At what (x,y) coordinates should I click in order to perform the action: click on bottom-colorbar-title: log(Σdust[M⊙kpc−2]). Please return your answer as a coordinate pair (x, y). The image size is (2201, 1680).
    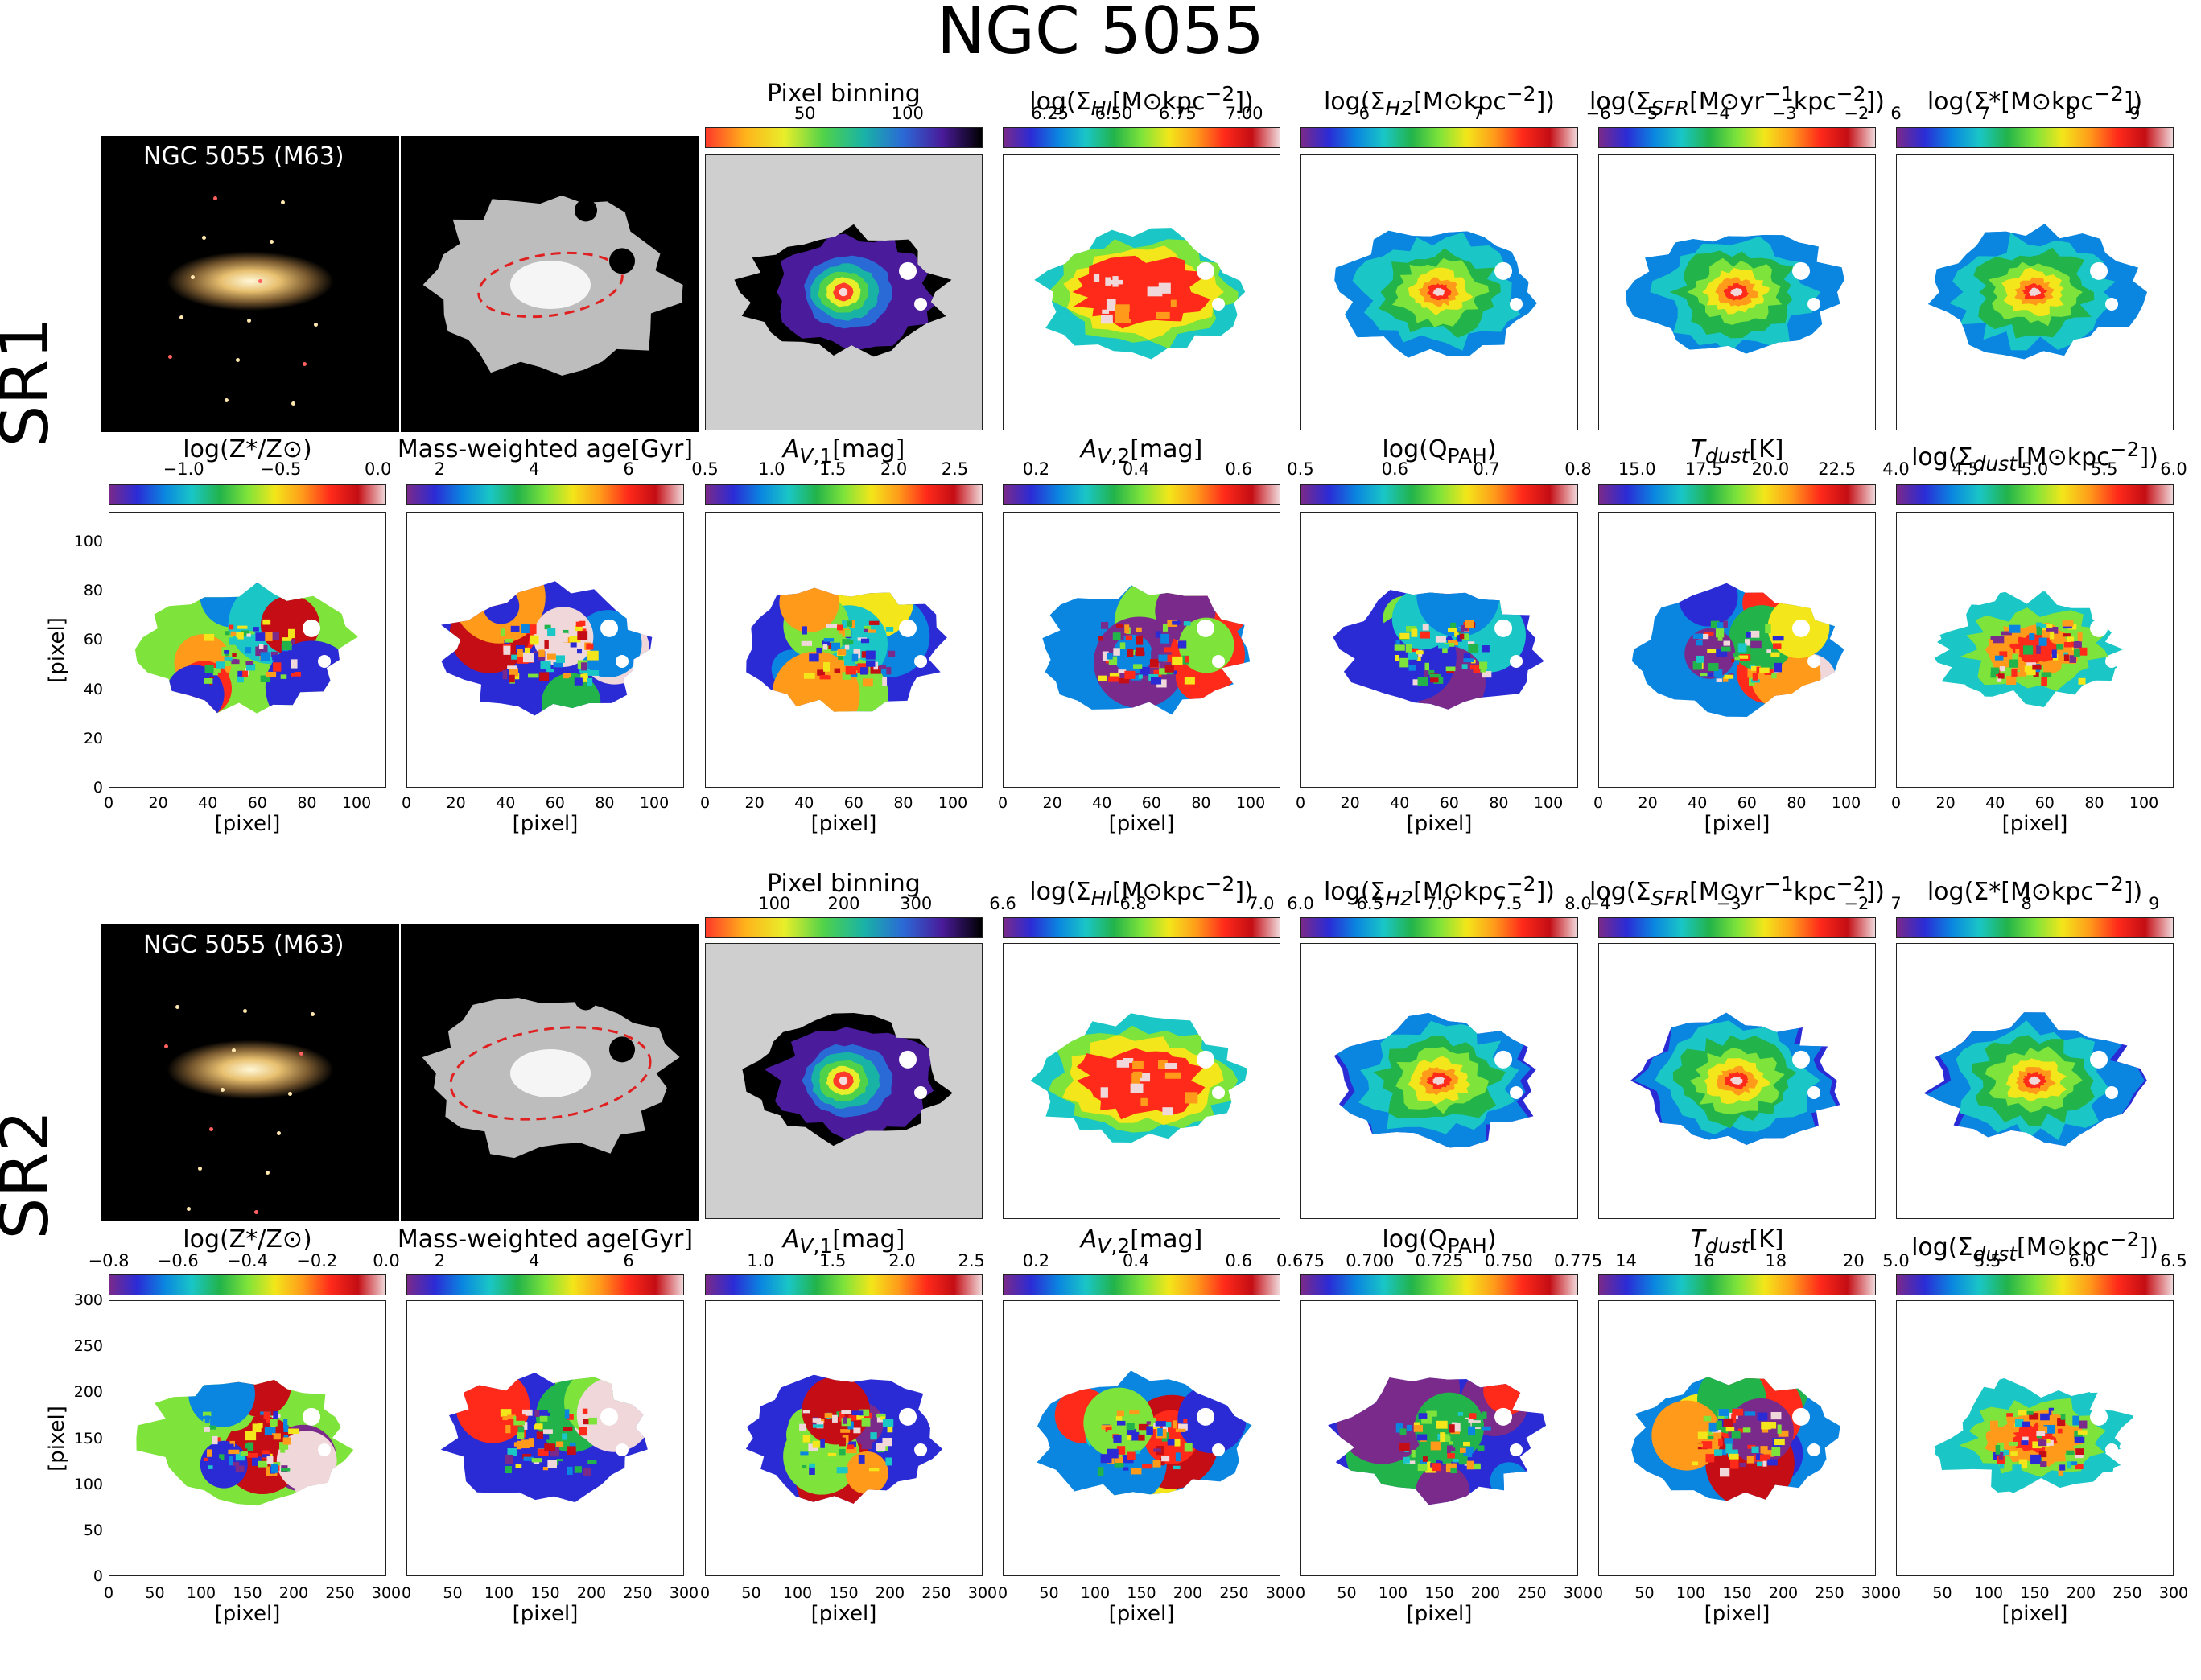
    Looking at the image, I should click on (2034, 1247).